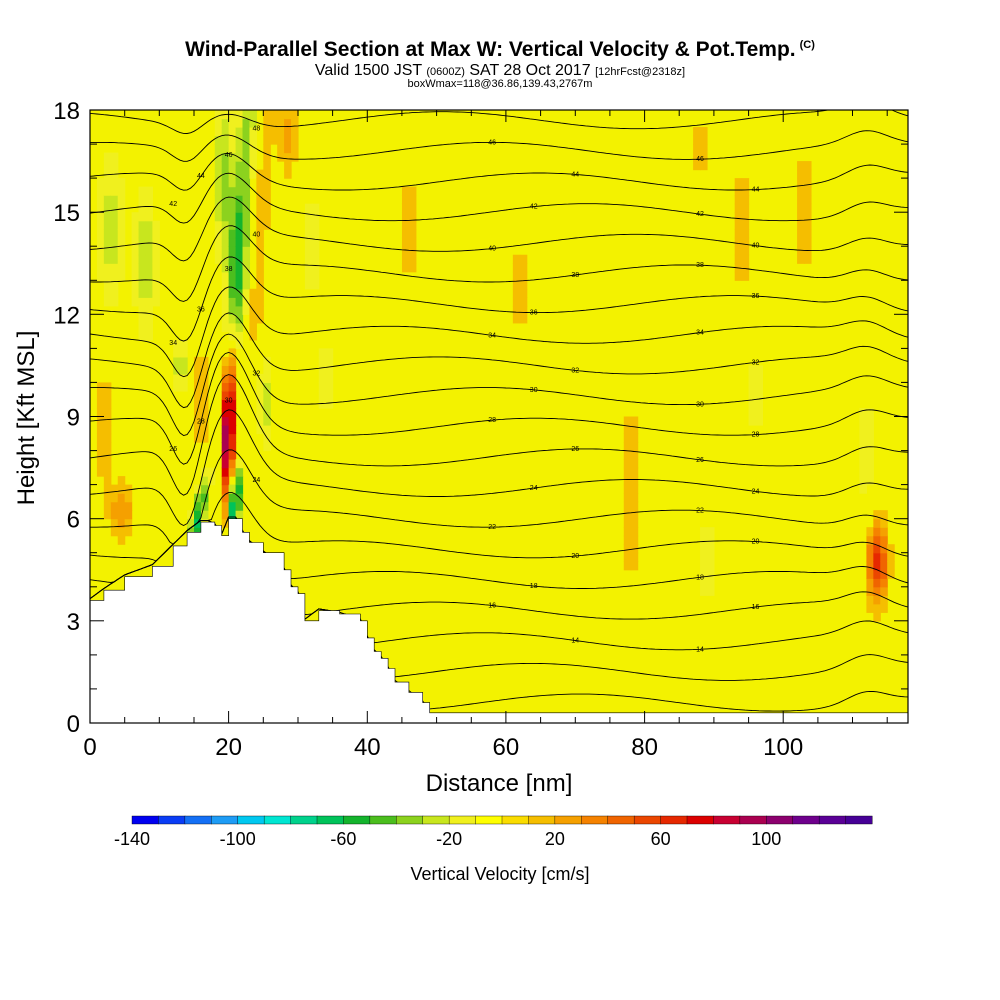 The image size is (1000, 1000). I want to click on theta-contour-label: 16, so click(492, 606).